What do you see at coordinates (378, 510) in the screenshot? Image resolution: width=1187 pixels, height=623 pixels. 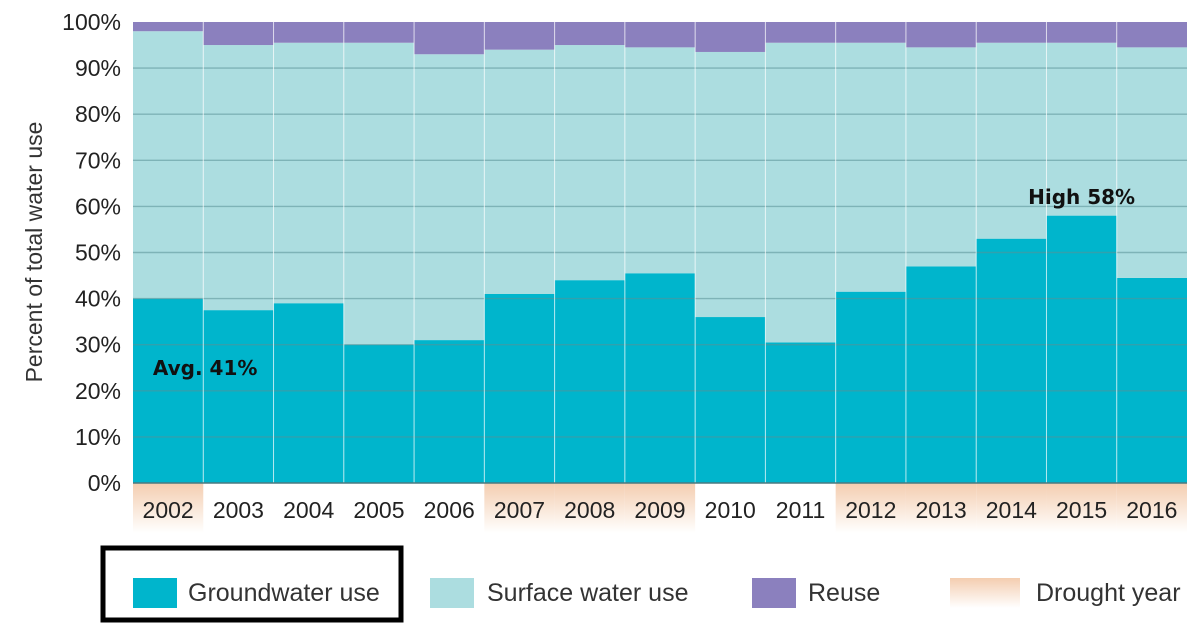 I see `x-tick-label: 2005` at bounding box center [378, 510].